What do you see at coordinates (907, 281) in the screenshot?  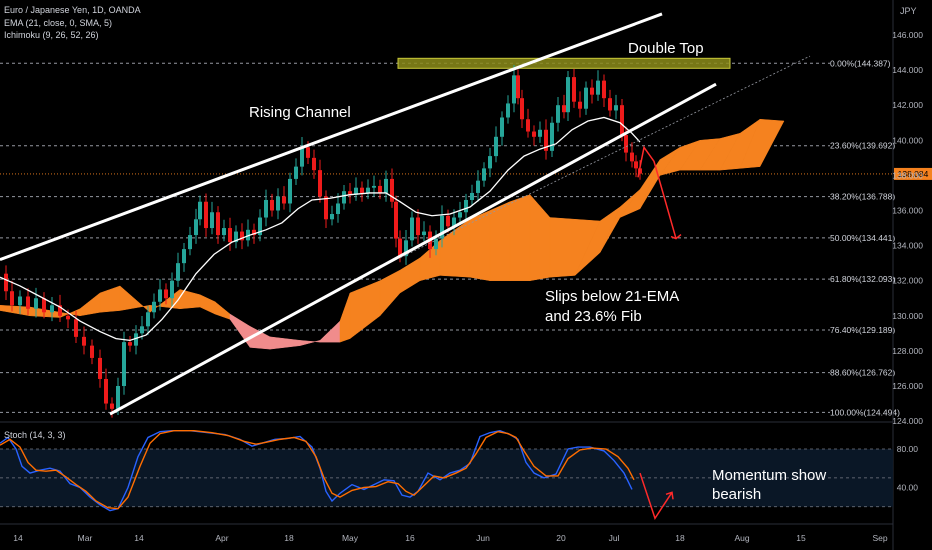 I see `price-tick-label: 132.000` at bounding box center [907, 281].